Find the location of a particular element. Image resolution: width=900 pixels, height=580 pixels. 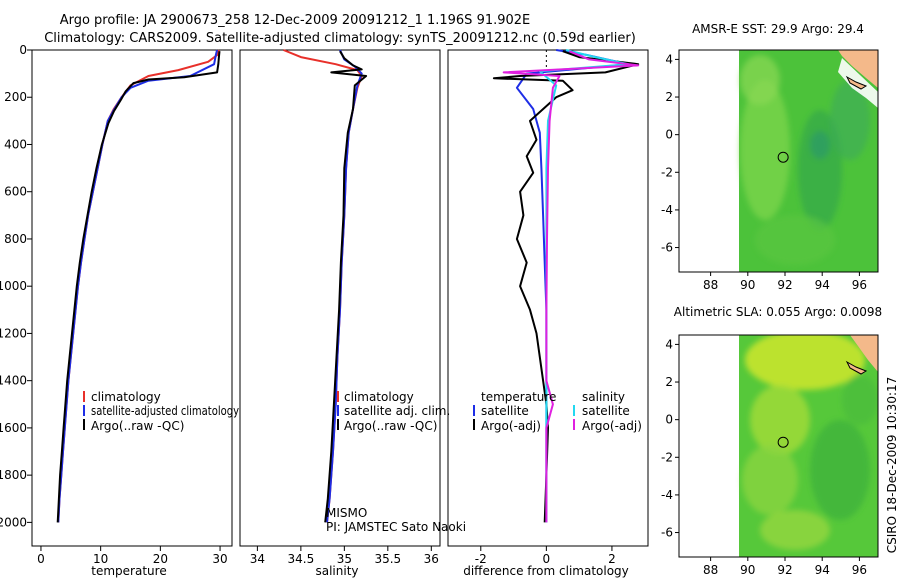

depth-tick-label: 600 is located at coordinates (15, 192).